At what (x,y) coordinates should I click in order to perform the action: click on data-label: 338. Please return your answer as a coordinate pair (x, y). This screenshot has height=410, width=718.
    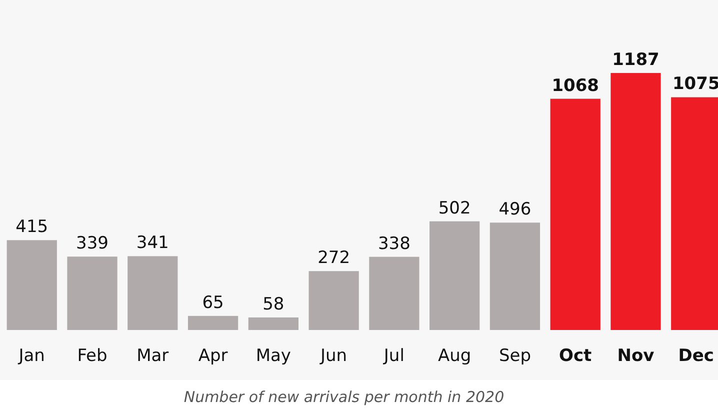
    Looking at the image, I should click on (394, 244).